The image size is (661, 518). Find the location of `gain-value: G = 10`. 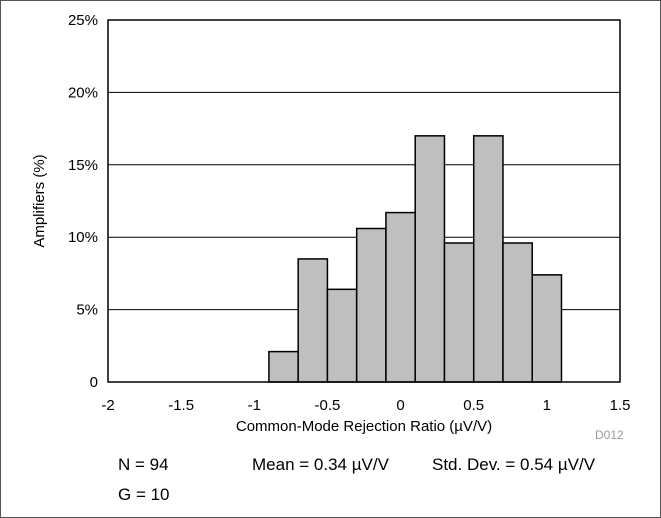

gain-value: G = 10 is located at coordinates (144, 494).